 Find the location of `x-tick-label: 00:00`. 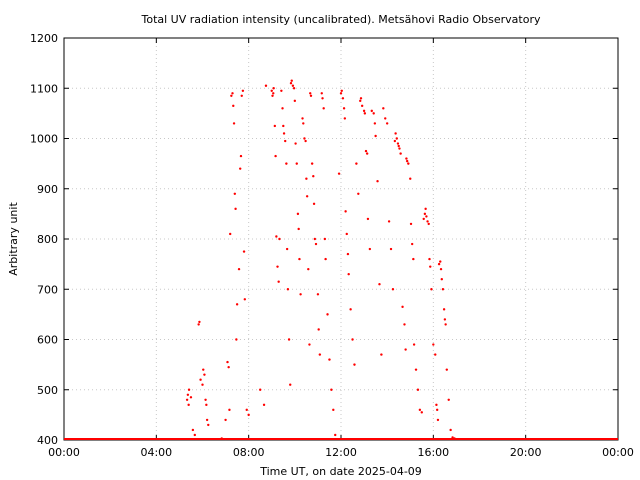

x-tick-label: 00:00 is located at coordinates (618, 452).